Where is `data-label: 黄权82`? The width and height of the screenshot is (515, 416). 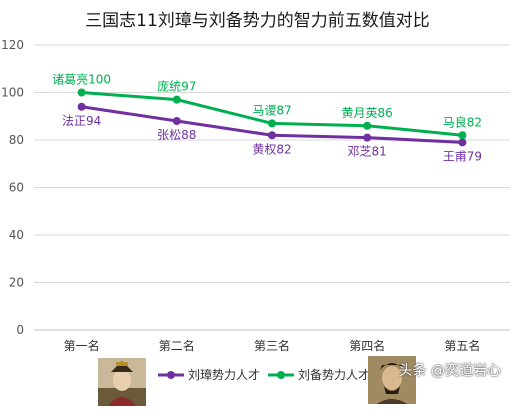
data-label: 黄权82 is located at coordinates (271, 149).